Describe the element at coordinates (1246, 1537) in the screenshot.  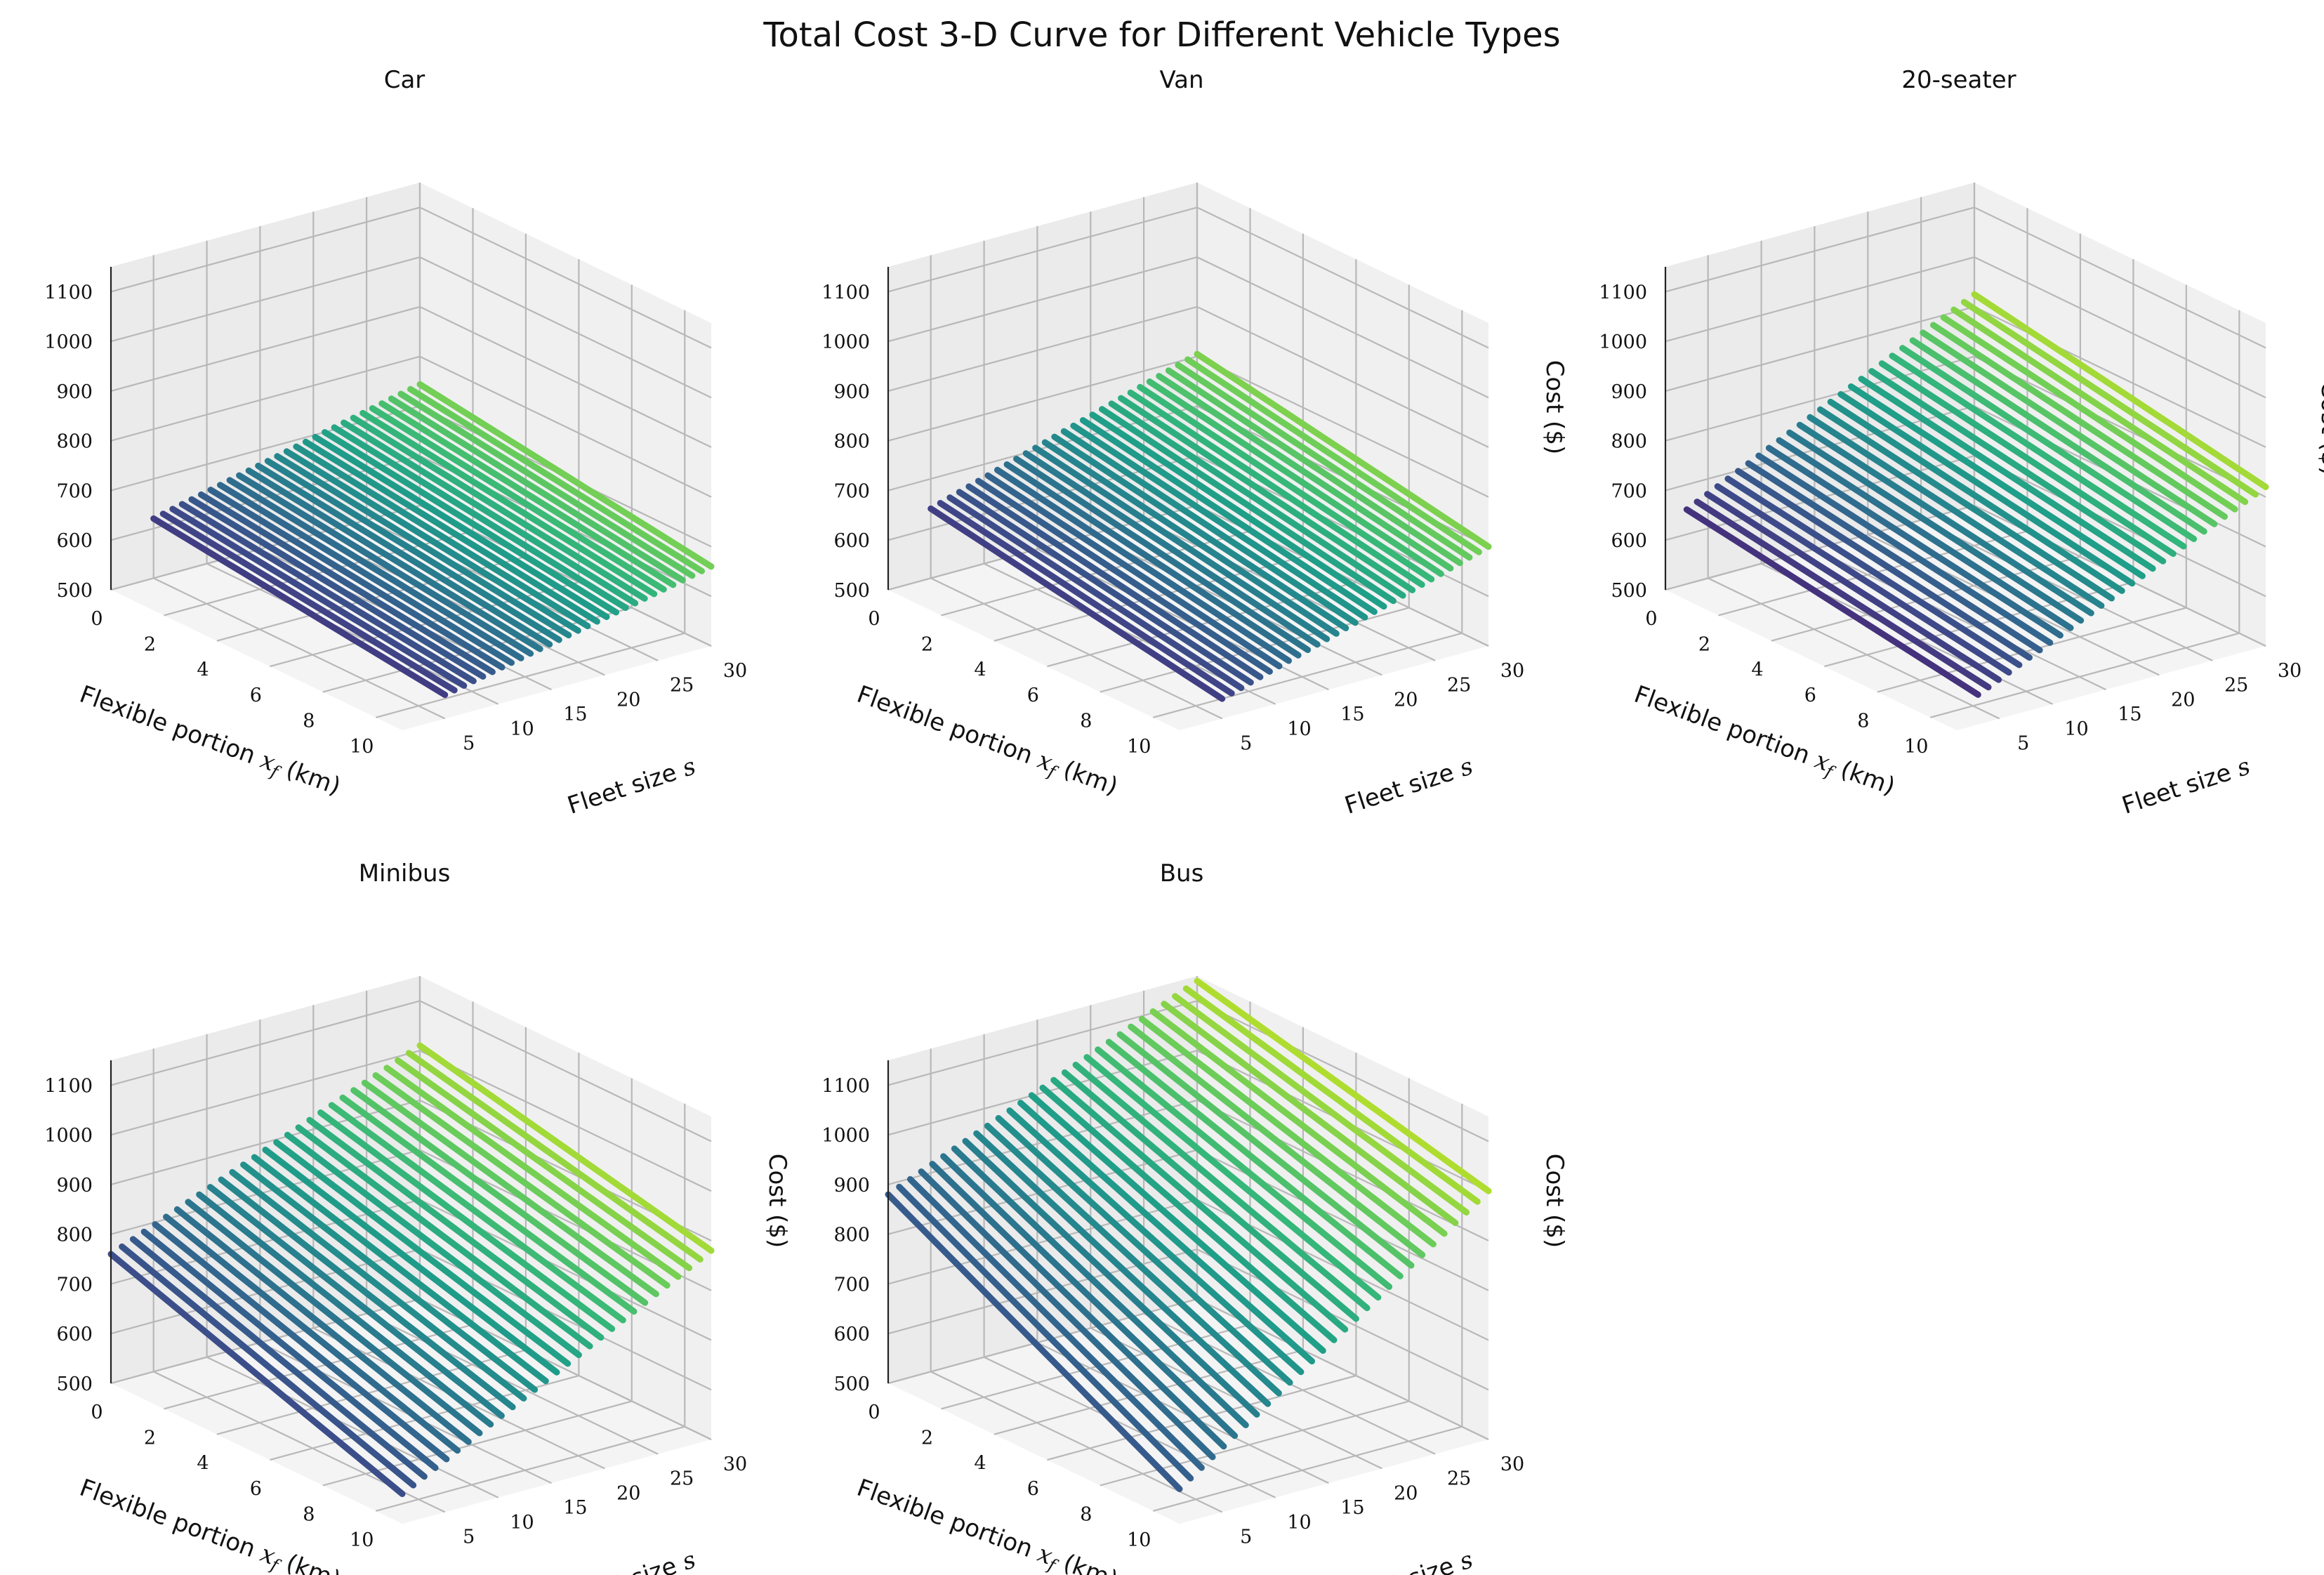
I see `tick-label-s: 5` at that location.